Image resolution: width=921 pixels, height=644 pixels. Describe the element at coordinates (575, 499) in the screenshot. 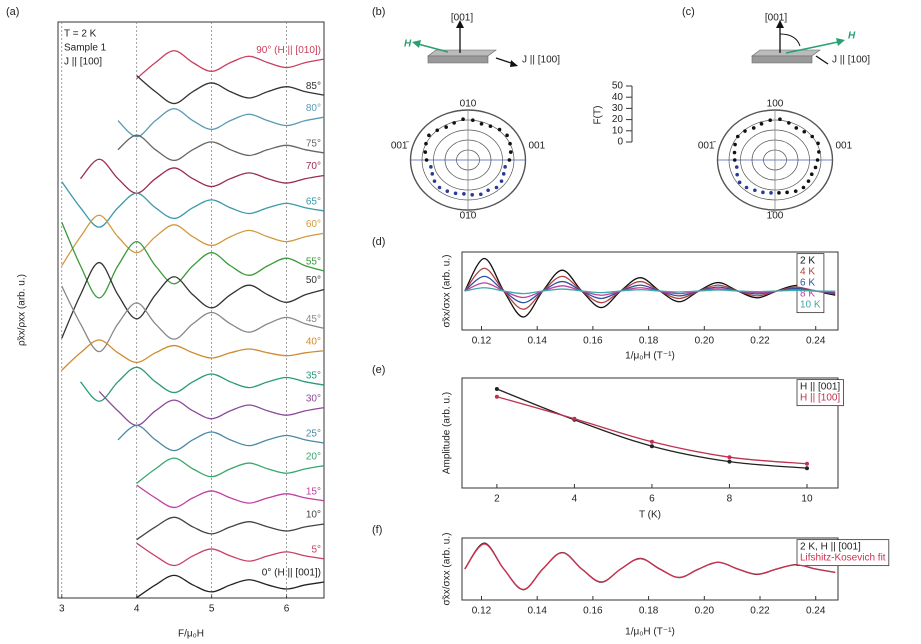

I see `x-tick-label: 4` at that location.